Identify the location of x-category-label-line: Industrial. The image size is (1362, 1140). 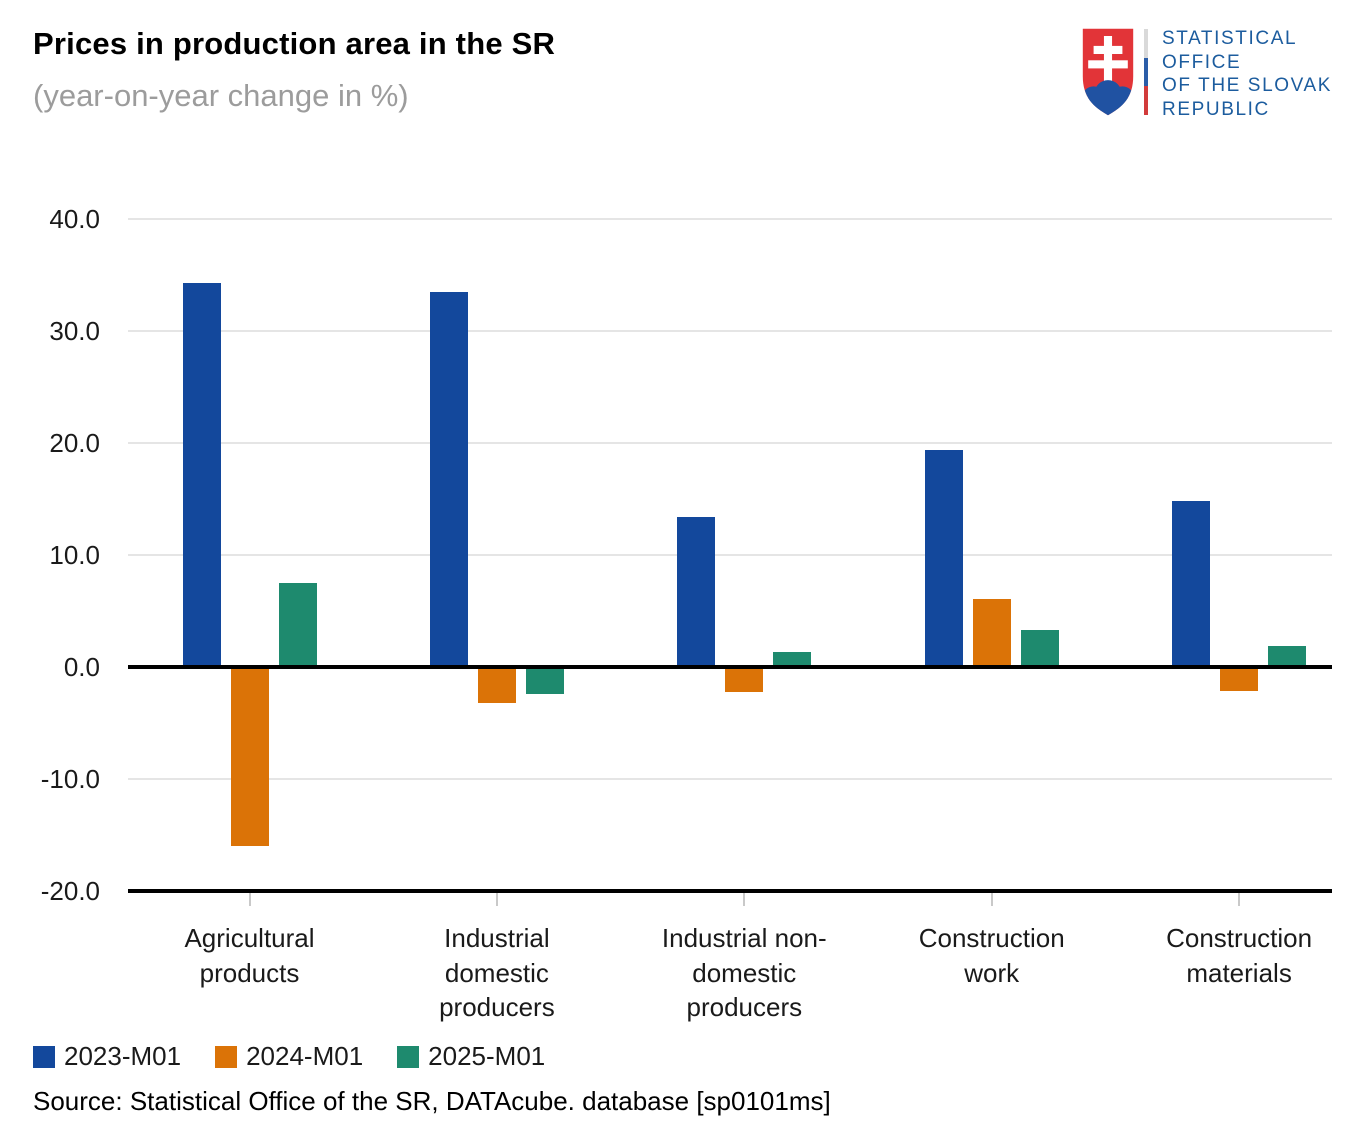
(497, 938).